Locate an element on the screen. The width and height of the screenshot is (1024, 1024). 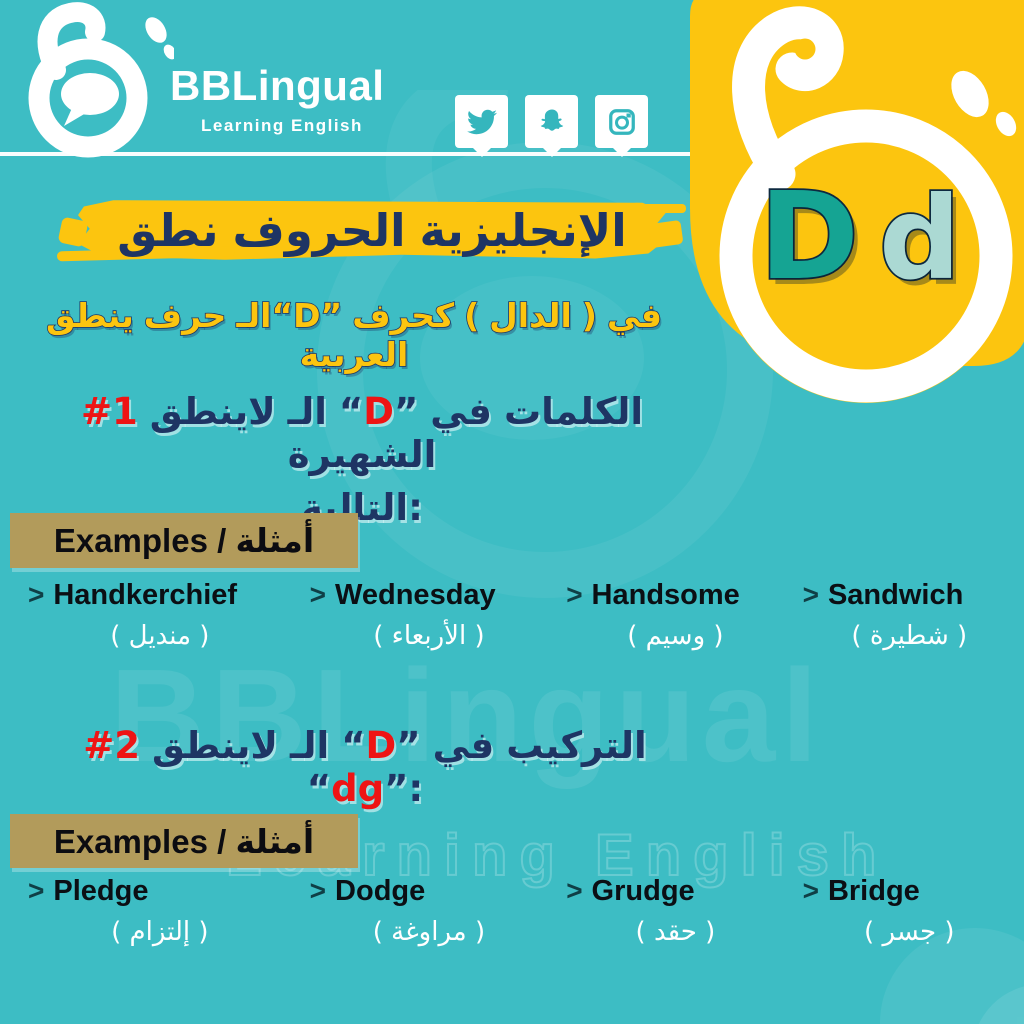
example-item: > Dodge ( مراوغة ) is located at coordinates (420, 911).